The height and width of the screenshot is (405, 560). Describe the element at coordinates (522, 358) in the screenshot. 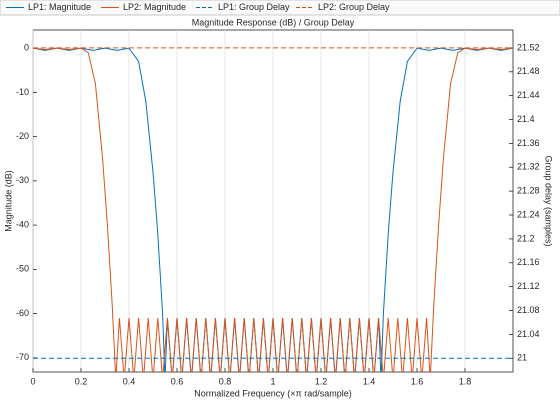

I see `y2-tick-label: 21` at that location.